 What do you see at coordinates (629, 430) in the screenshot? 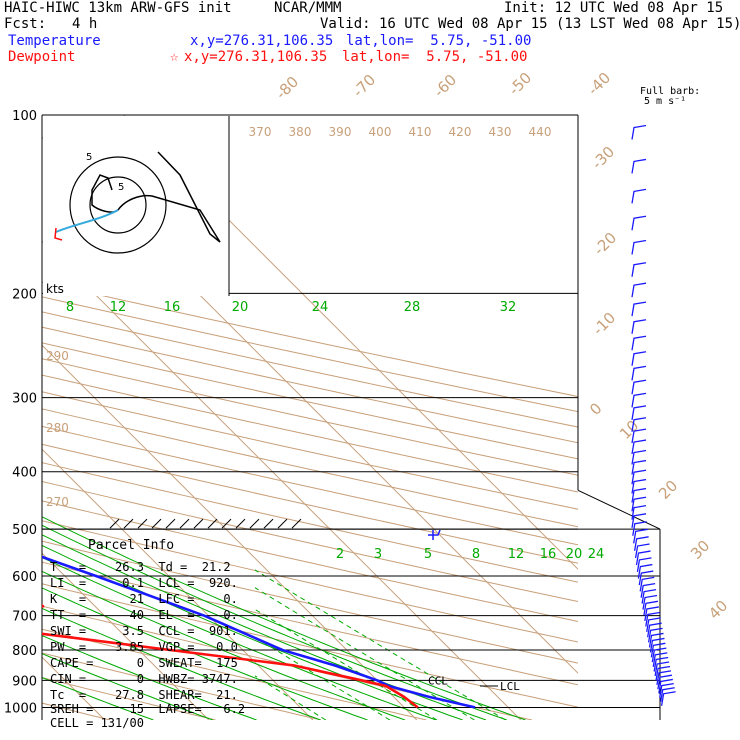
I see `isotherm-label: 10` at bounding box center [629, 430].